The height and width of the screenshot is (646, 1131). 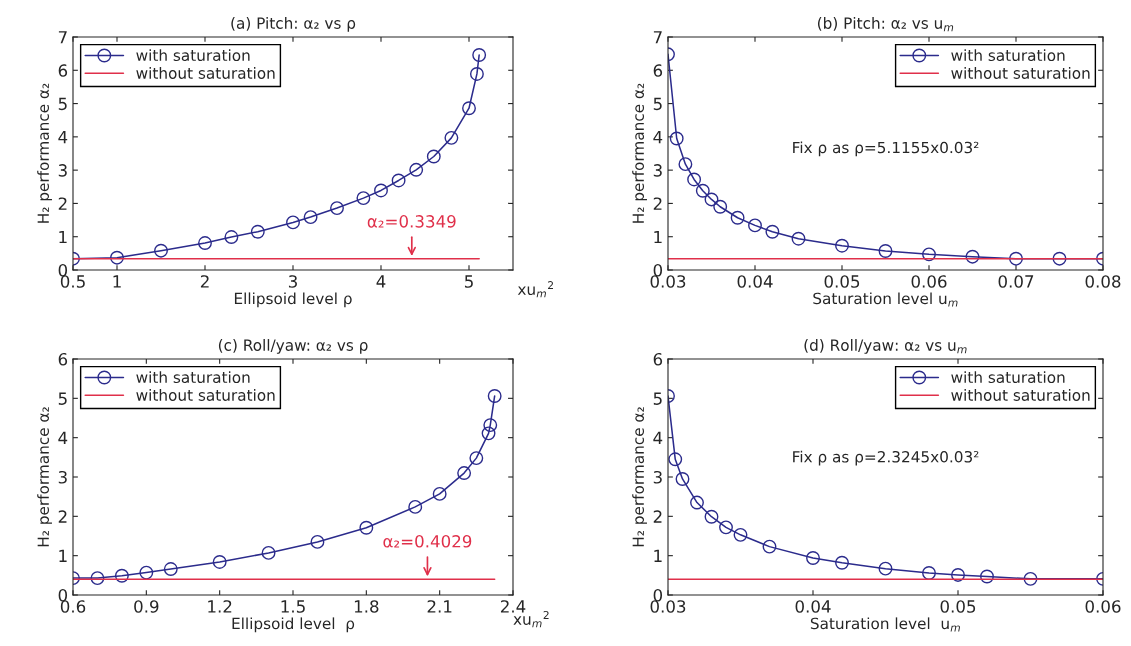 I want to click on y-tick-label: 1, so click(x=658, y=237).